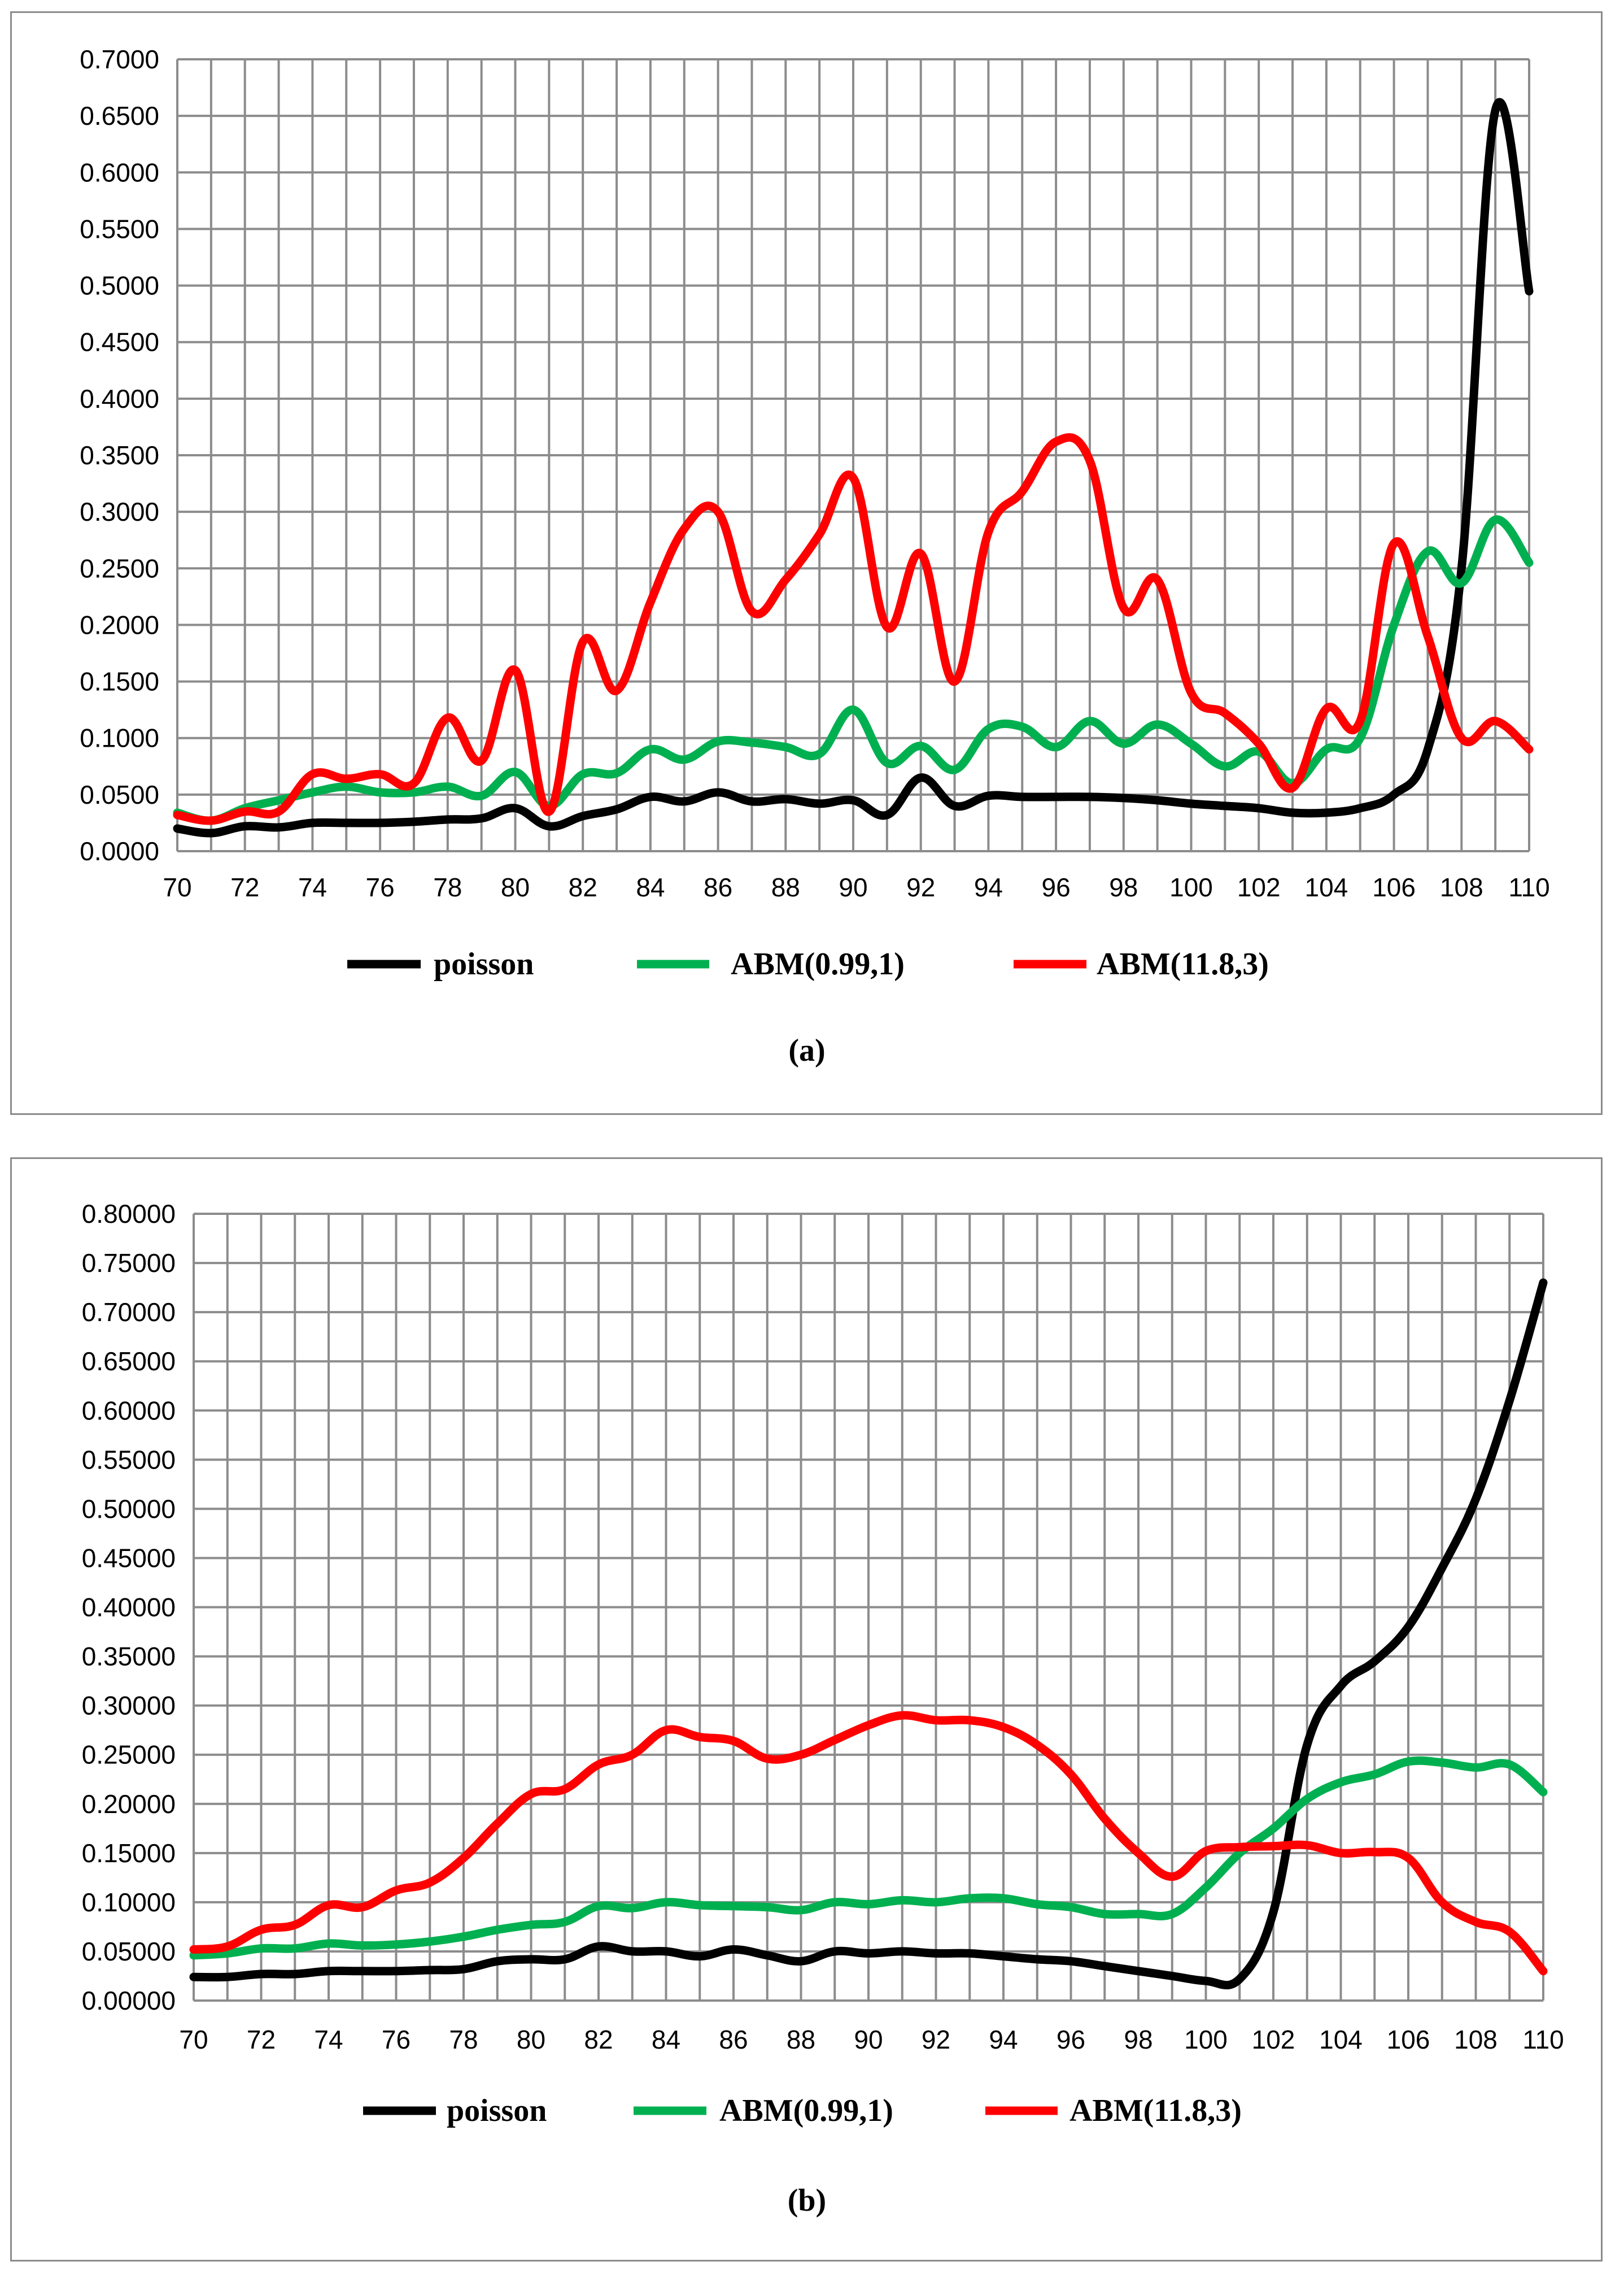 This screenshot has height=2270, width=1624. Describe the element at coordinates (120, 172) in the screenshot. I see `y-tick-label: 0.6000` at that location.